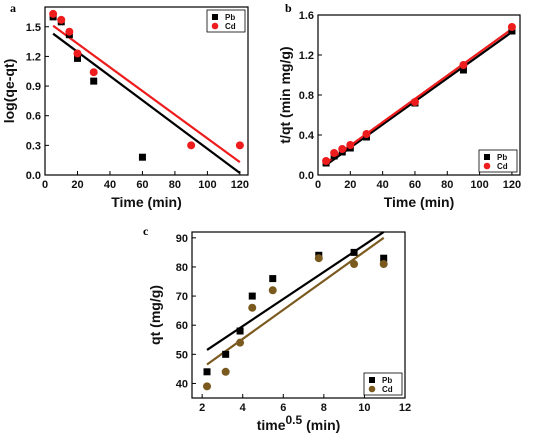 The height and width of the screenshot is (445, 550). What do you see at coordinates (182, 297) in the screenshot?
I see `y-tick-label: 70` at bounding box center [182, 297].